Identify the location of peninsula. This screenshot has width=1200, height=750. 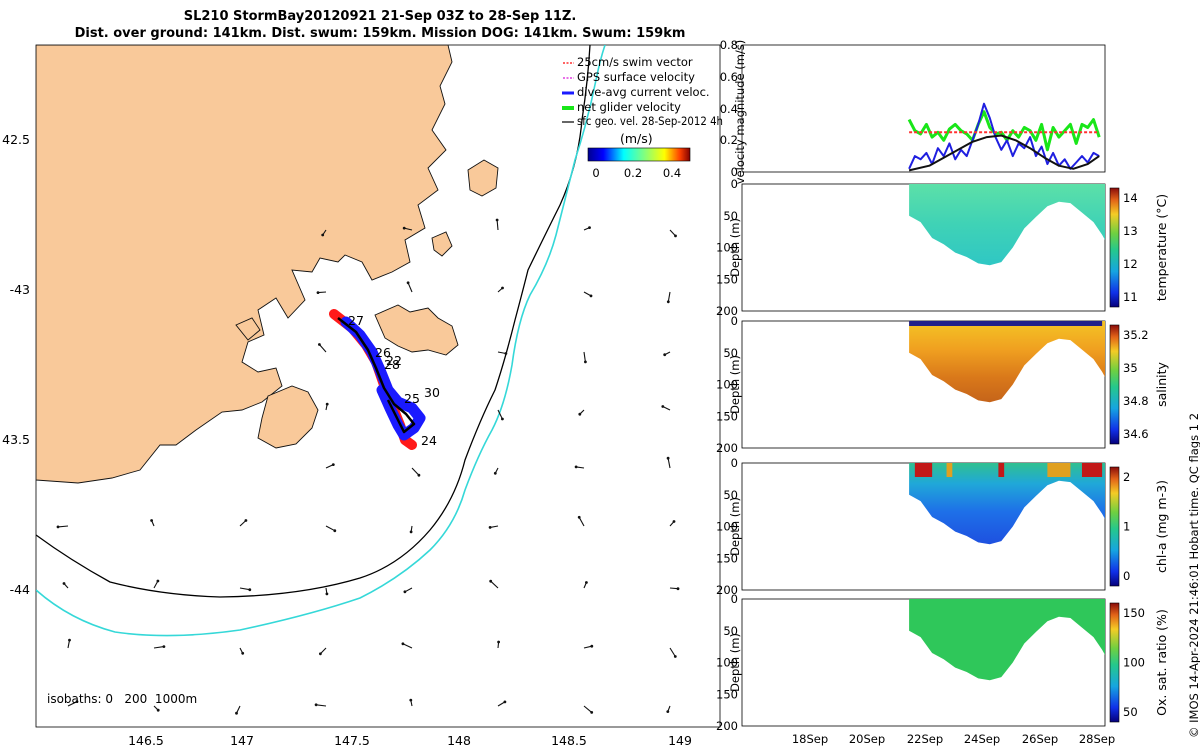
(416, 330).